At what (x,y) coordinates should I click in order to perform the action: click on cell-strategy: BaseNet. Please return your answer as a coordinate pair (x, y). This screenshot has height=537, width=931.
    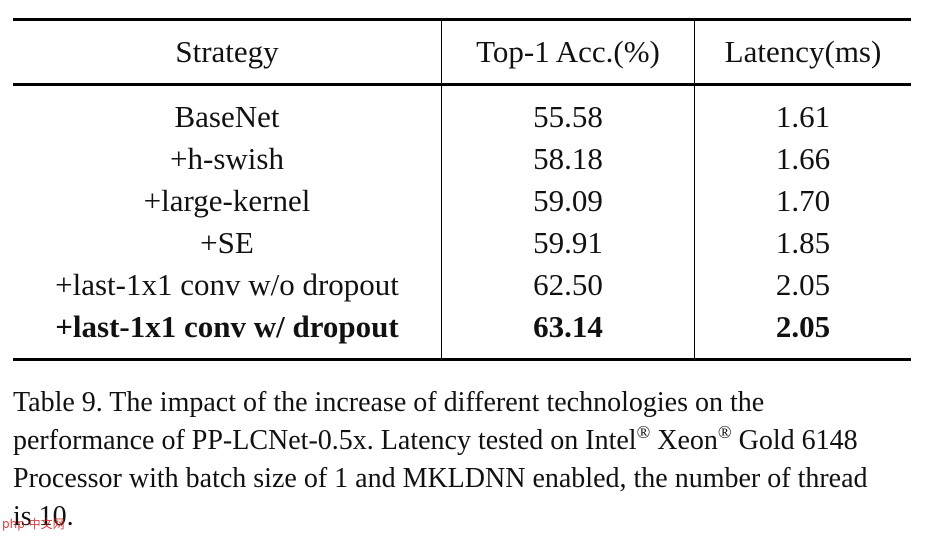
    Looking at the image, I should click on (227, 111).